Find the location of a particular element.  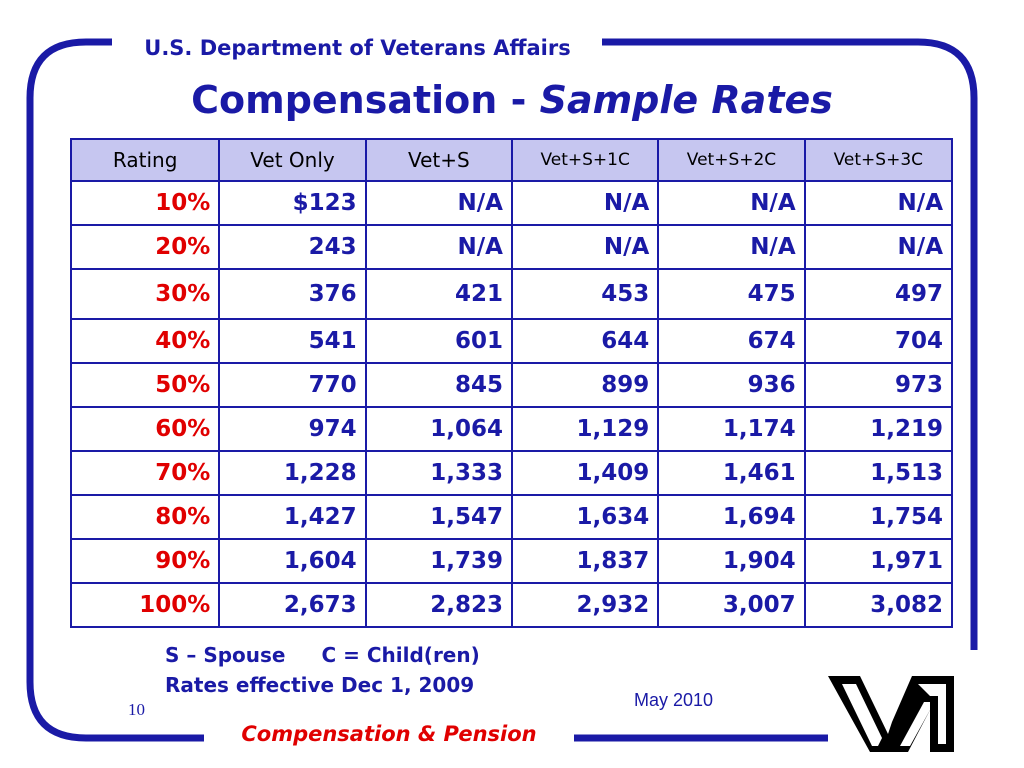

rate-cell: 497 is located at coordinates (878, 294).